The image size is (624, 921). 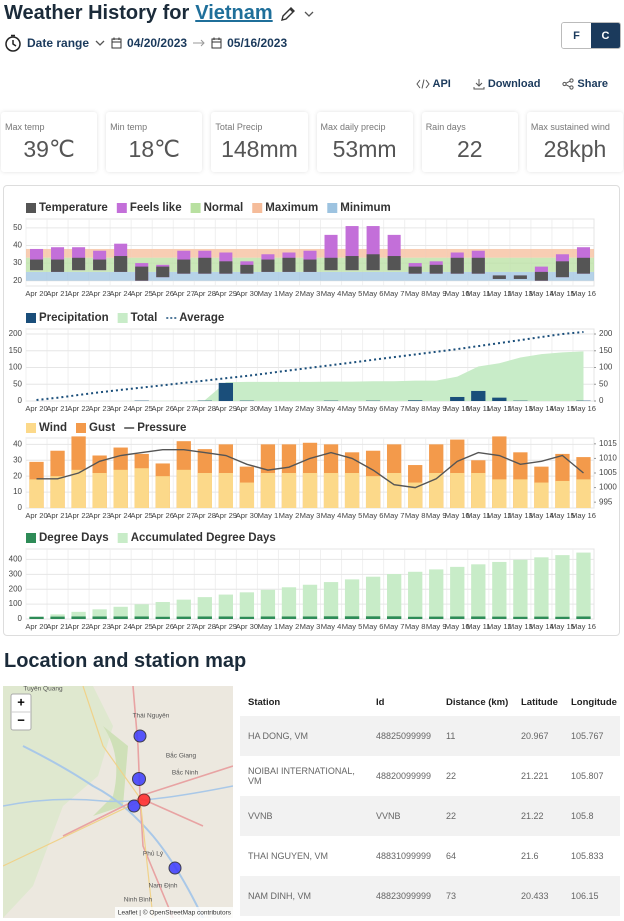 What do you see at coordinates (21, 701) in the screenshot?
I see `zoom-in: +` at bounding box center [21, 701].